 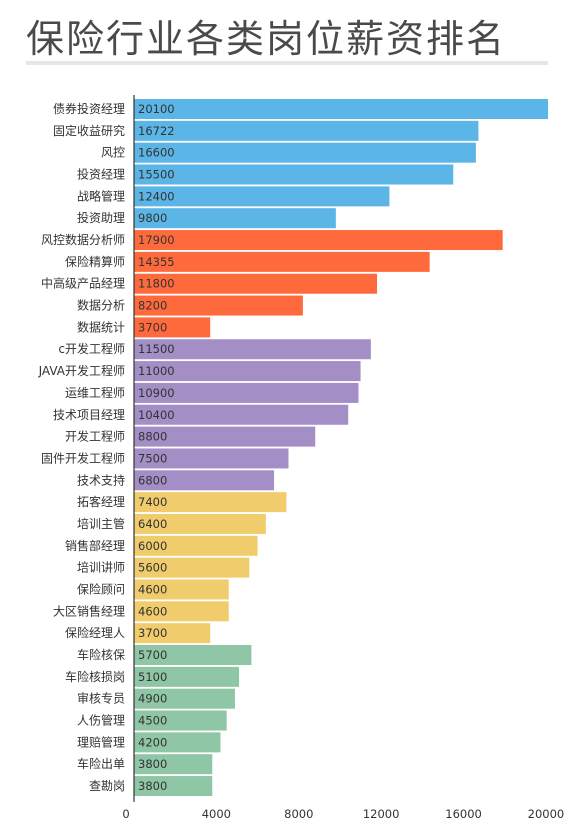 I want to click on bar-row: 债券投资经理 20100, so click(x=300, y=109).